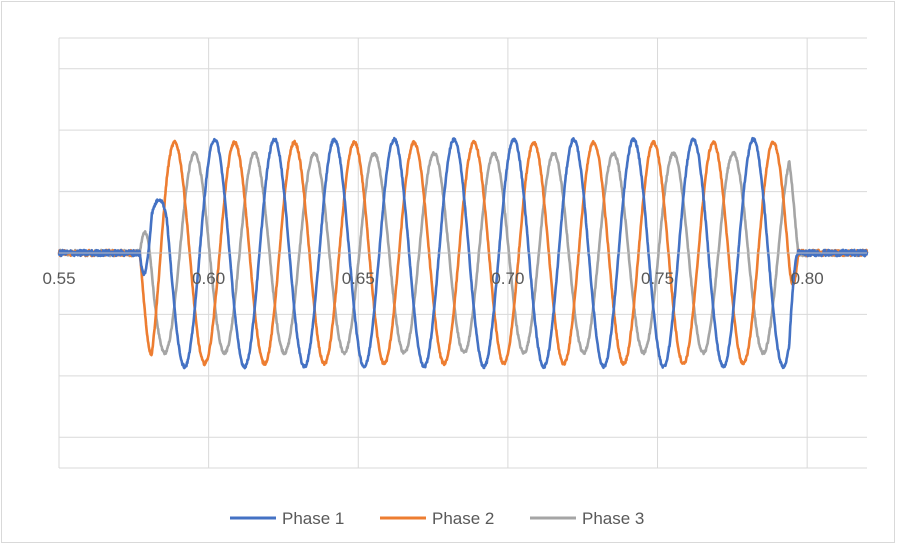  Describe the element at coordinates (208, 278) in the screenshot. I see `x-tick-label: 0.60` at that location.